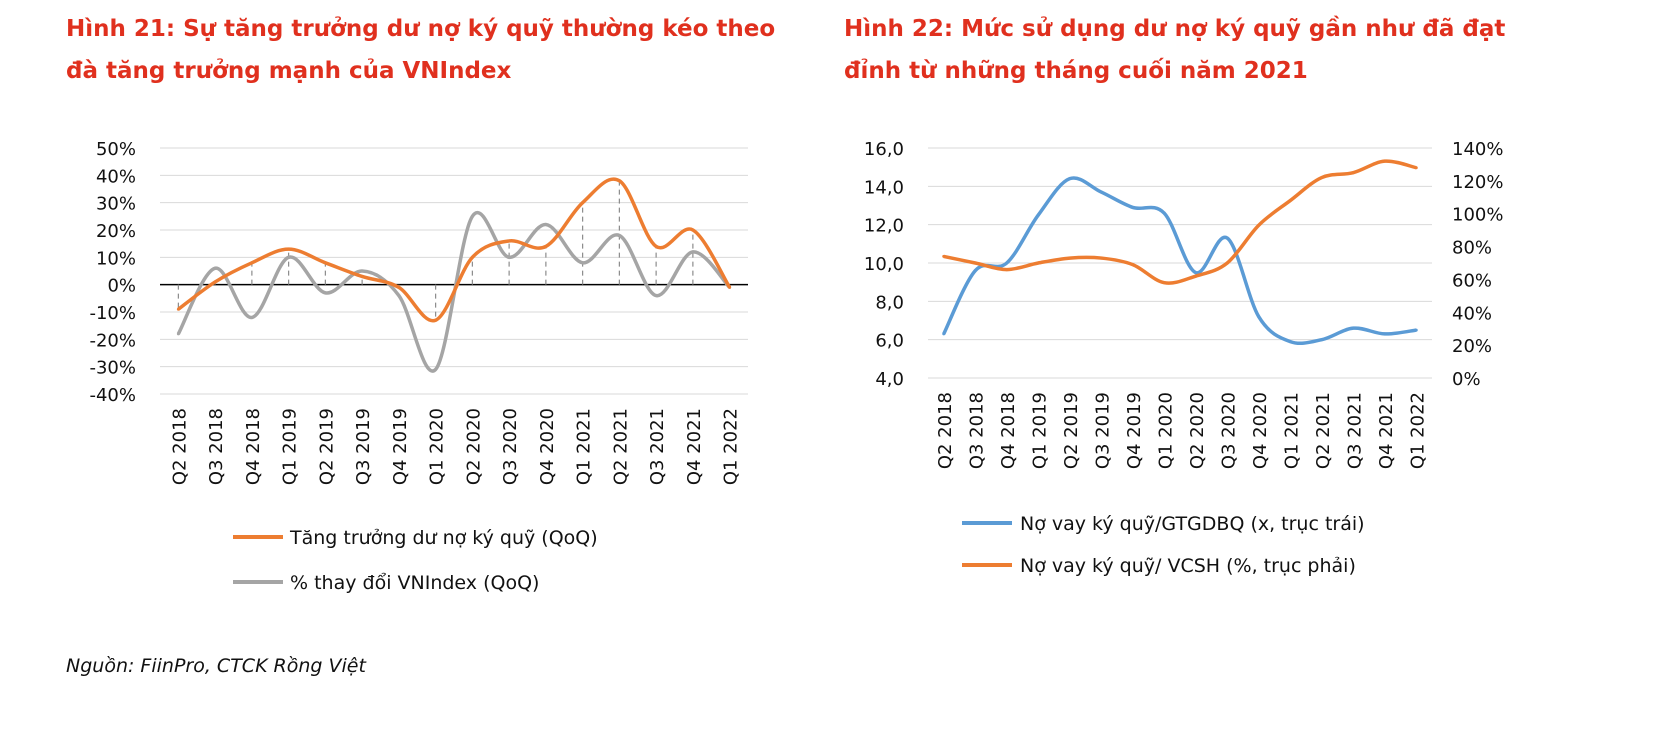 The height and width of the screenshot is (734, 1658). Describe the element at coordinates (1477, 182) in the screenshot. I see `y-right-tick-label: 120%` at that location.